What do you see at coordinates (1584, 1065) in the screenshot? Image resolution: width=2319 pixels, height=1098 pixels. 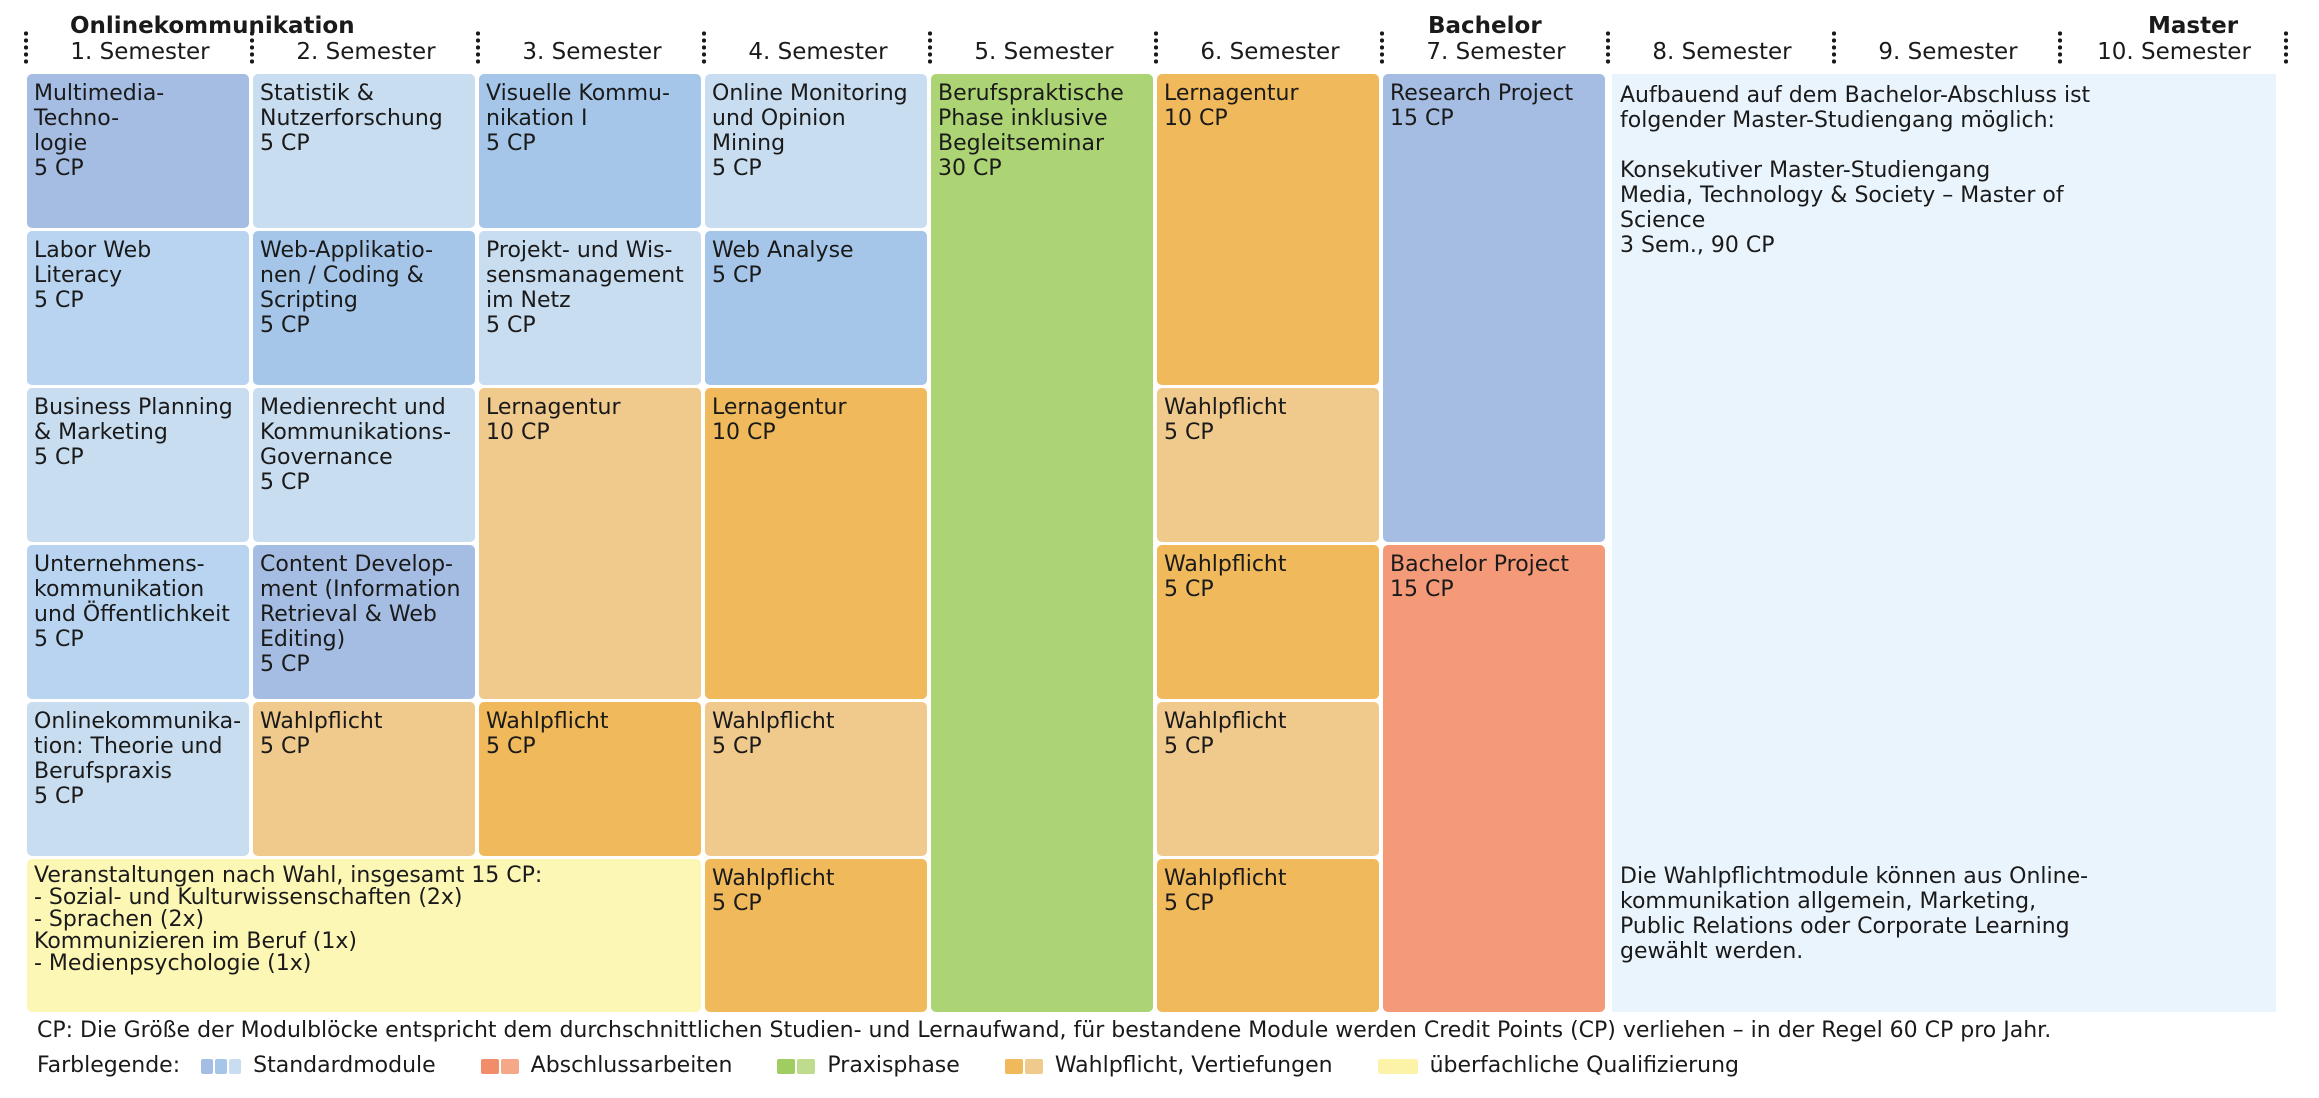 I see `legend-item-label: überfachliche Qualifizierung` at bounding box center [1584, 1065].